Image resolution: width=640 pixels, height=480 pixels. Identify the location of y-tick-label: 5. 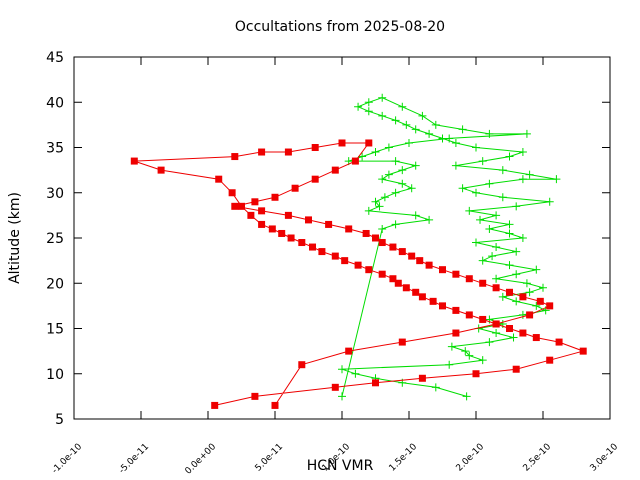
(59, 420).